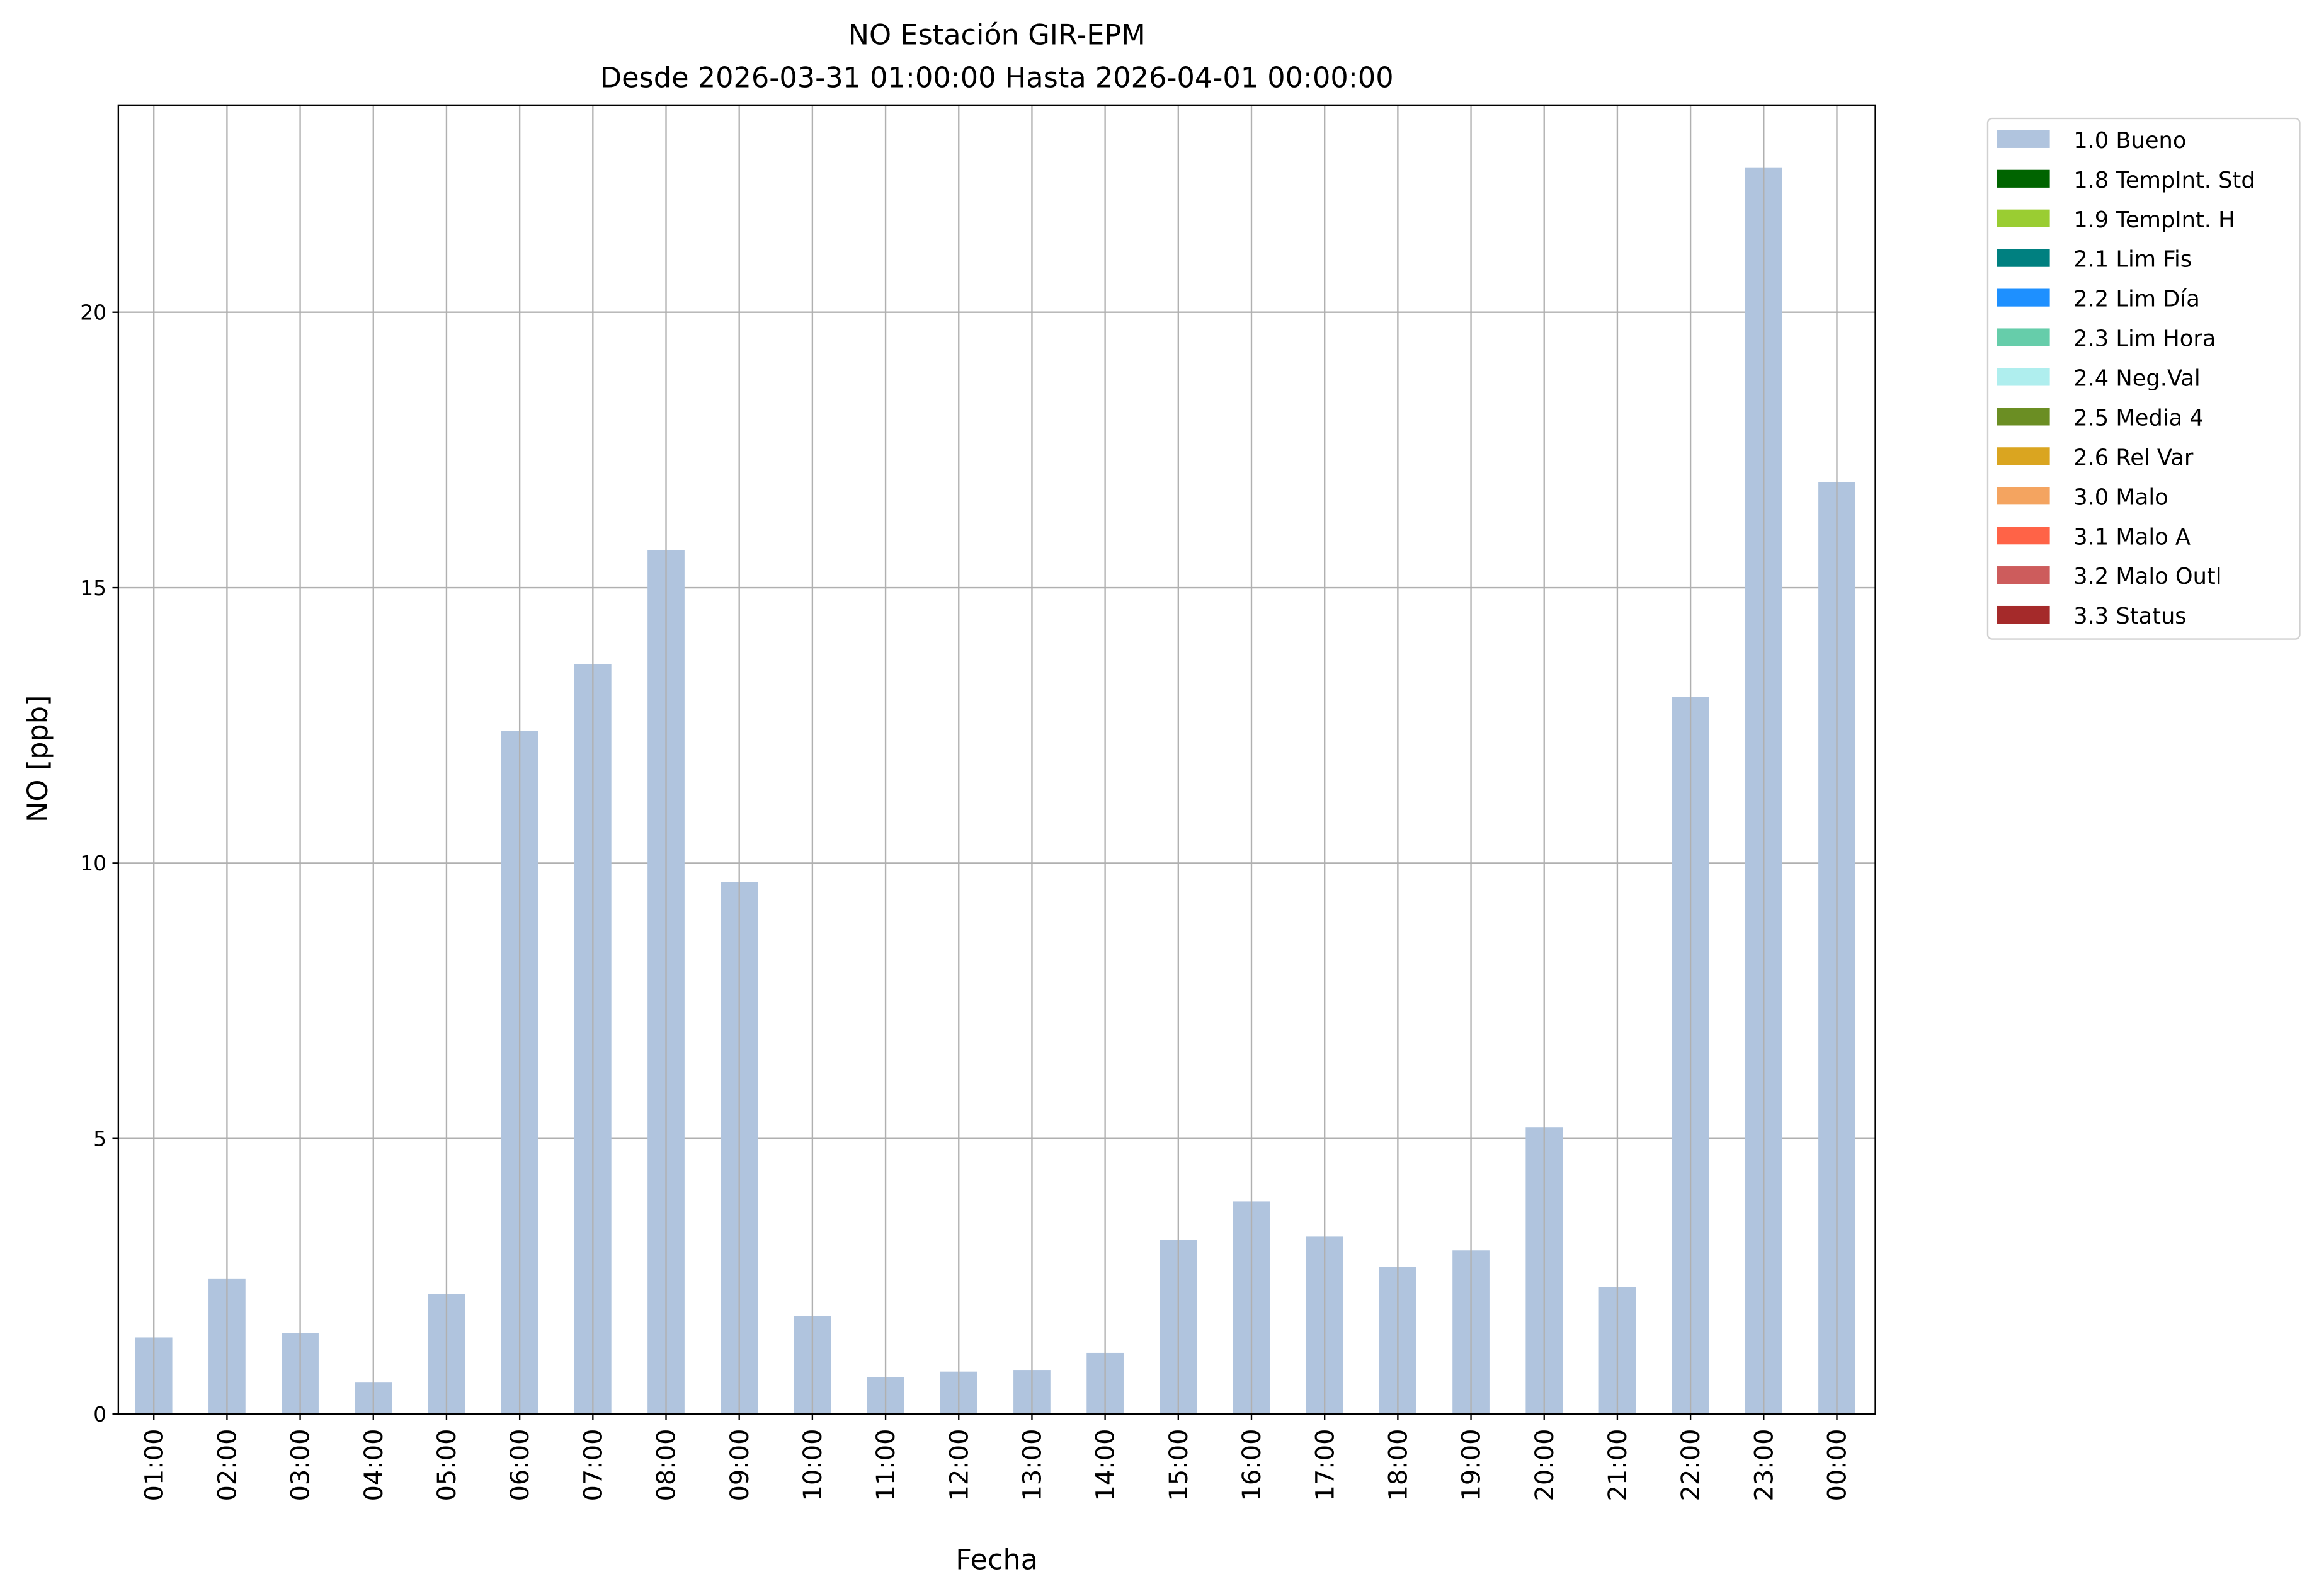 This screenshot has height=1596, width=2319. Describe the element at coordinates (886, 1465) in the screenshot. I see `x-tick-label: 11:00` at that location.